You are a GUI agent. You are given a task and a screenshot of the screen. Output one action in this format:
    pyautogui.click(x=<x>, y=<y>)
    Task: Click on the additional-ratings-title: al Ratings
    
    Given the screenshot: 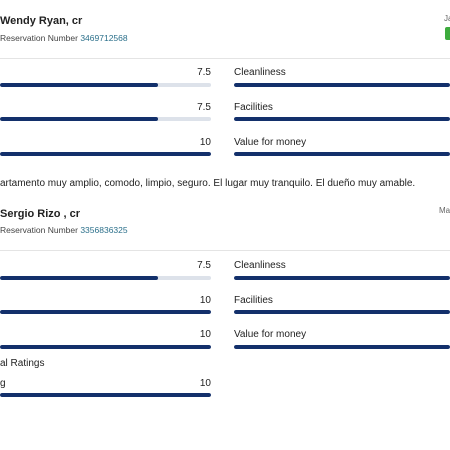 What is the action you would take?
    pyautogui.click(x=22, y=363)
    